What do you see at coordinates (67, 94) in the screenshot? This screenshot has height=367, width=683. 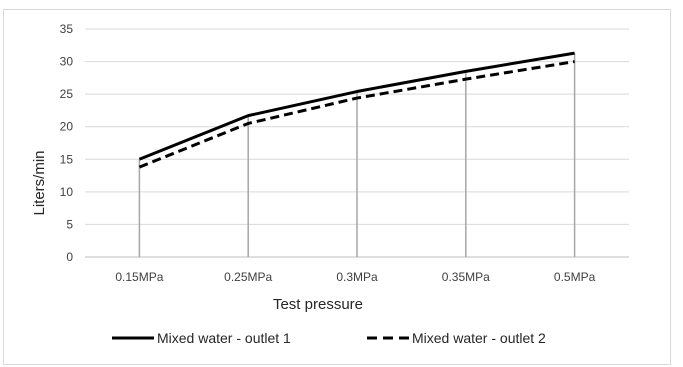 I see `y-tick-label: 25` at bounding box center [67, 94].